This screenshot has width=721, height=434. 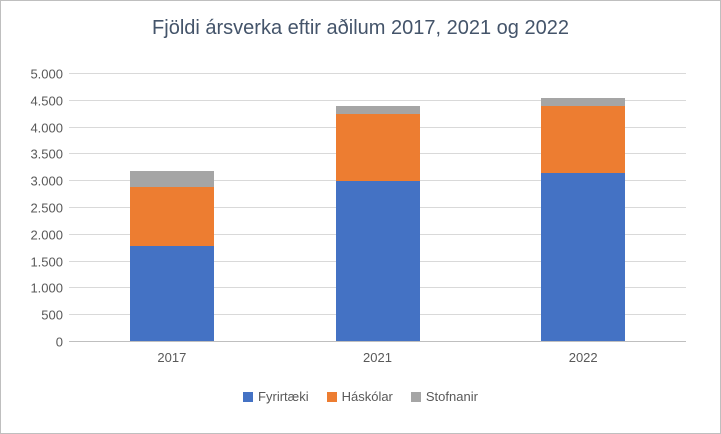 I want to click on y-tick-label: 2.500, so click(x=46, y=208).